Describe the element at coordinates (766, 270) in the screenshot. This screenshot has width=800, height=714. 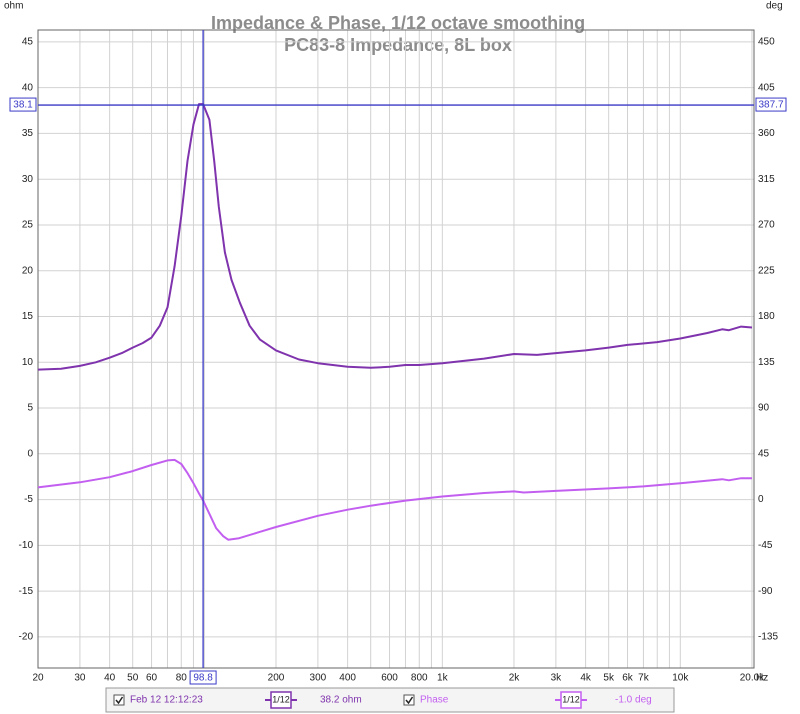
I see `y2-tick-label: 225` at that location.